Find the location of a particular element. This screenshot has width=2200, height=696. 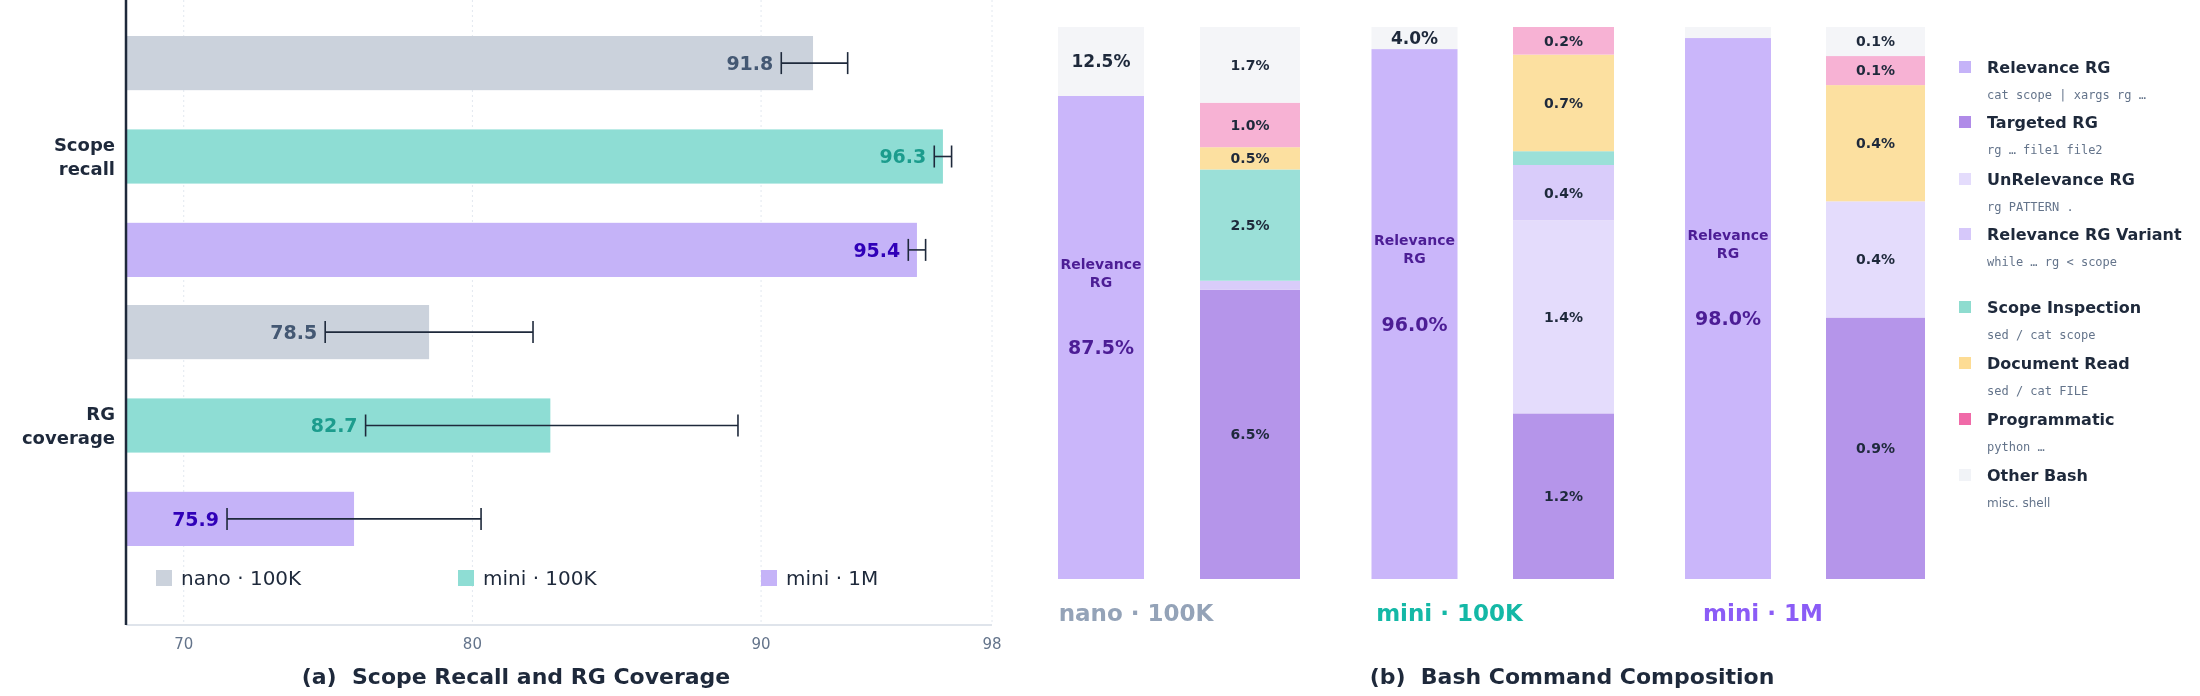

legend-label: Relevance RG is located at coordinates (2049, 67).